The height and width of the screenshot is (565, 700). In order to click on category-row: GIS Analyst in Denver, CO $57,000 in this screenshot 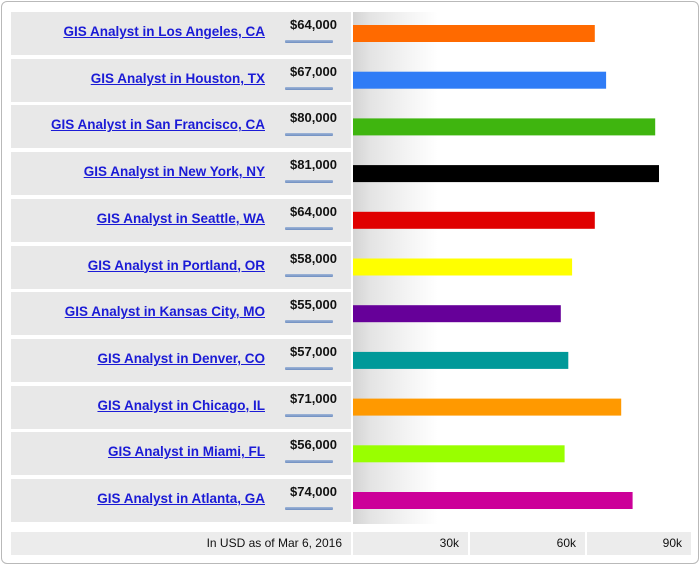, I will do `click(181, 360)`.